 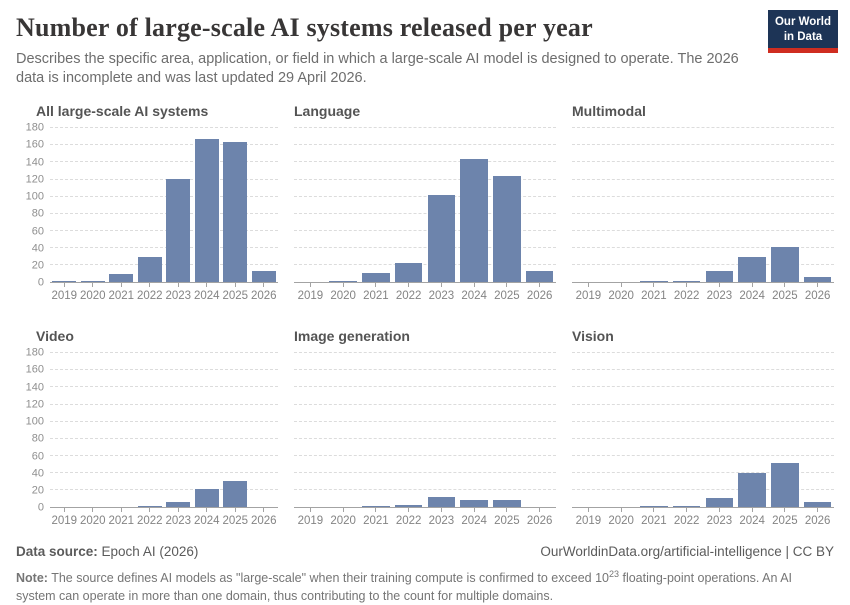 What do you see at coordinates (164, 517) in the screenshot?
I see `x-axis: 2019 2020 2021 2022 2023 2024 2025 2026` at bounding box center [164, 517].